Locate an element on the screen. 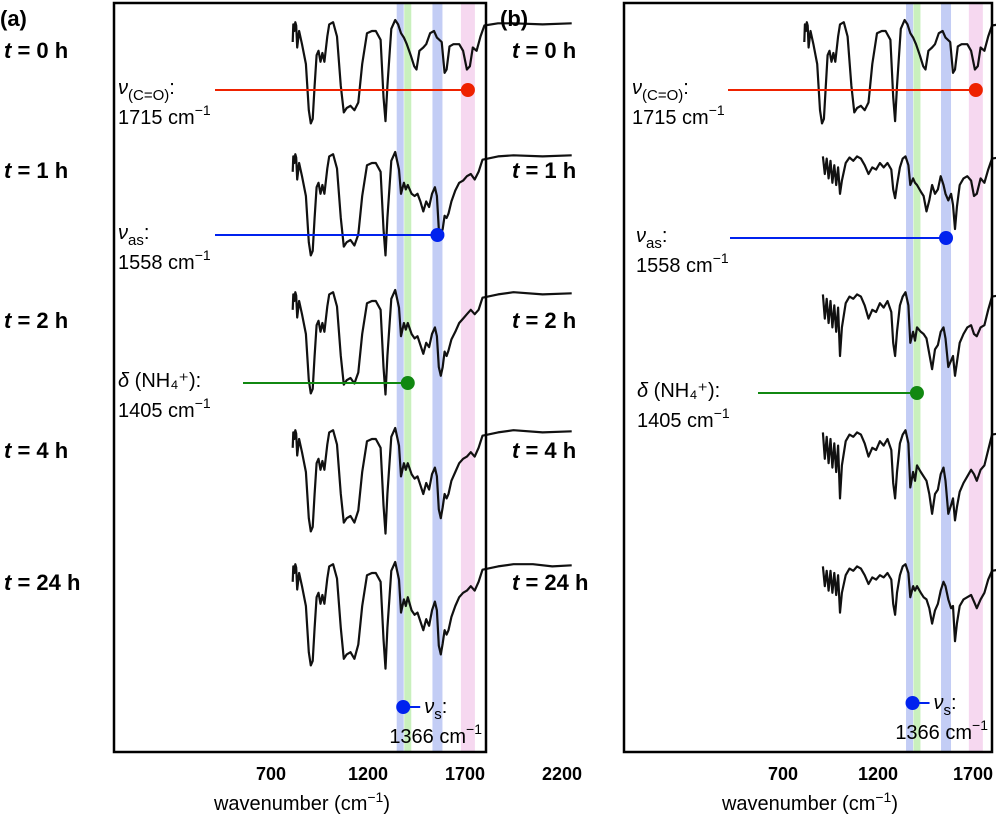  band-s is located at coordinates (400, 377).